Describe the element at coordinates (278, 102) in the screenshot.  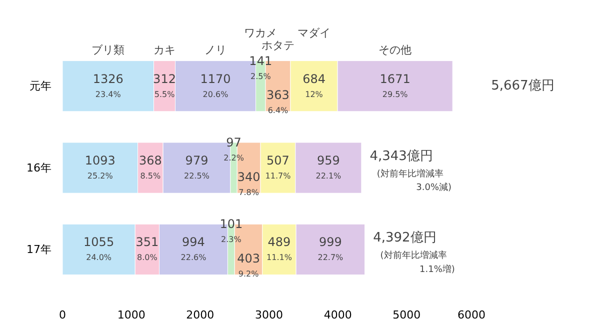
I see `data-label: 363 6.4%` at that location.